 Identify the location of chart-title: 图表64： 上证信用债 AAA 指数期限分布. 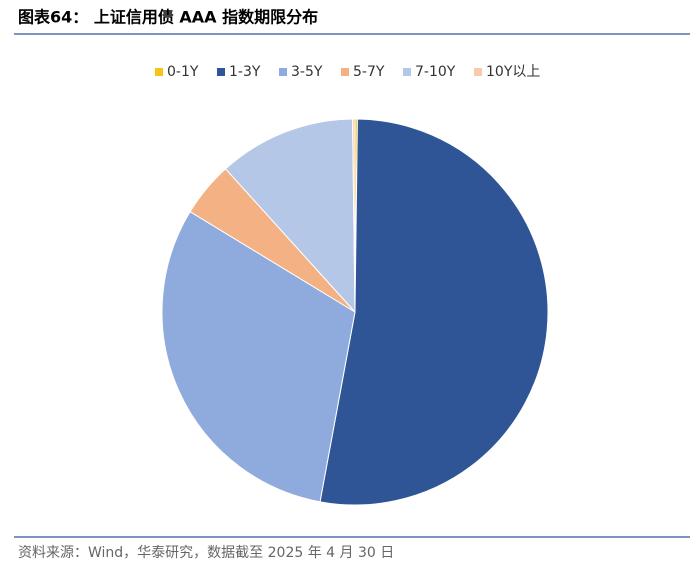
(168, 17).